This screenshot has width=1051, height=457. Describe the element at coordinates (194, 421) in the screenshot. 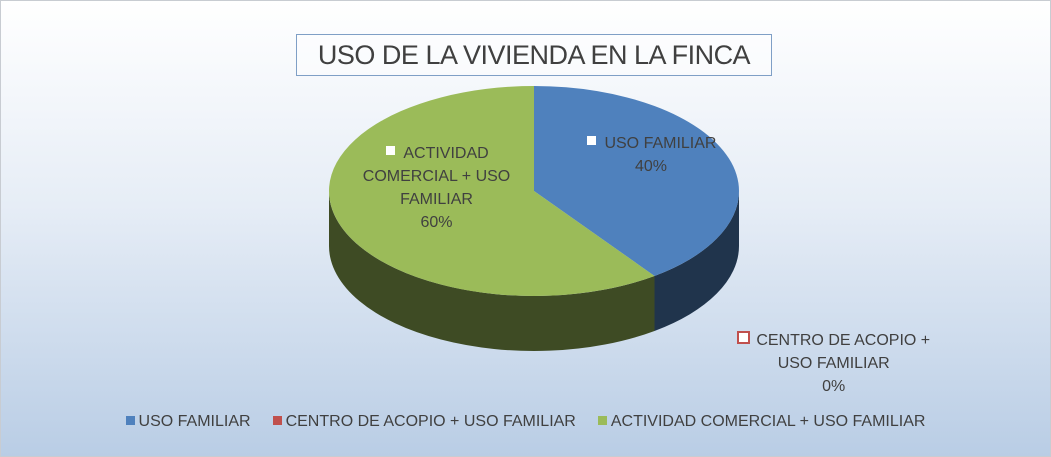

I see `legend-label: USO FAMILIAR` at that location.